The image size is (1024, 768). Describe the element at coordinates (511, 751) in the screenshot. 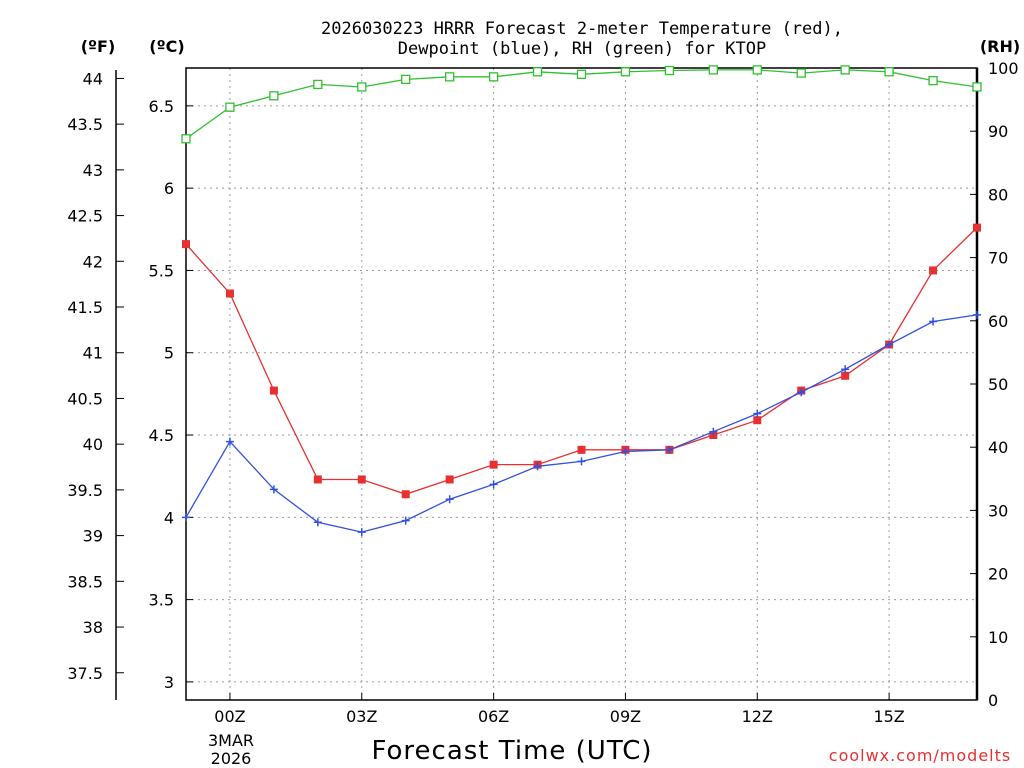

I see `x-axis-title: Forecast Time (UTC)` at that location.